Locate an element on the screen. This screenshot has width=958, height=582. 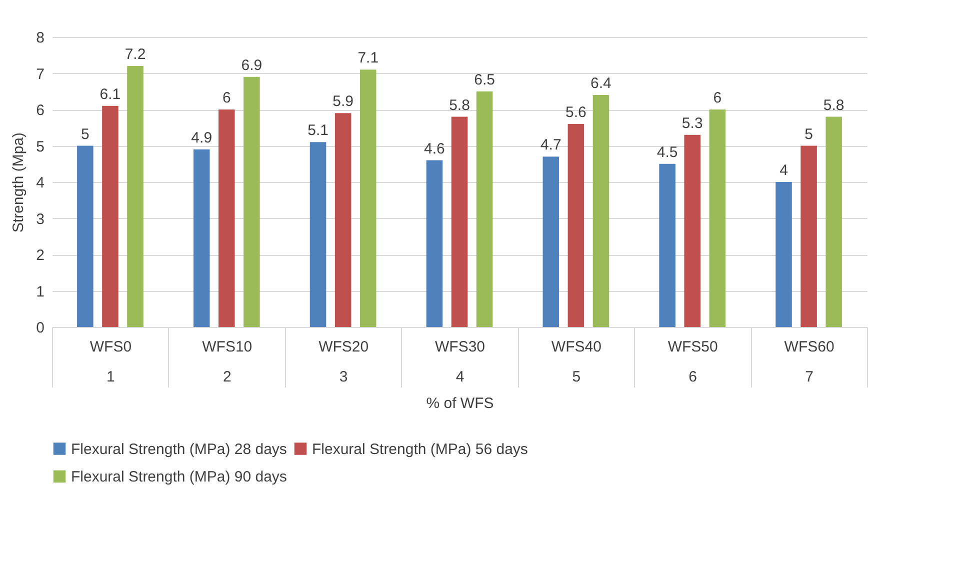
y-tick-label: 5 is located at coordinates (40, 147).